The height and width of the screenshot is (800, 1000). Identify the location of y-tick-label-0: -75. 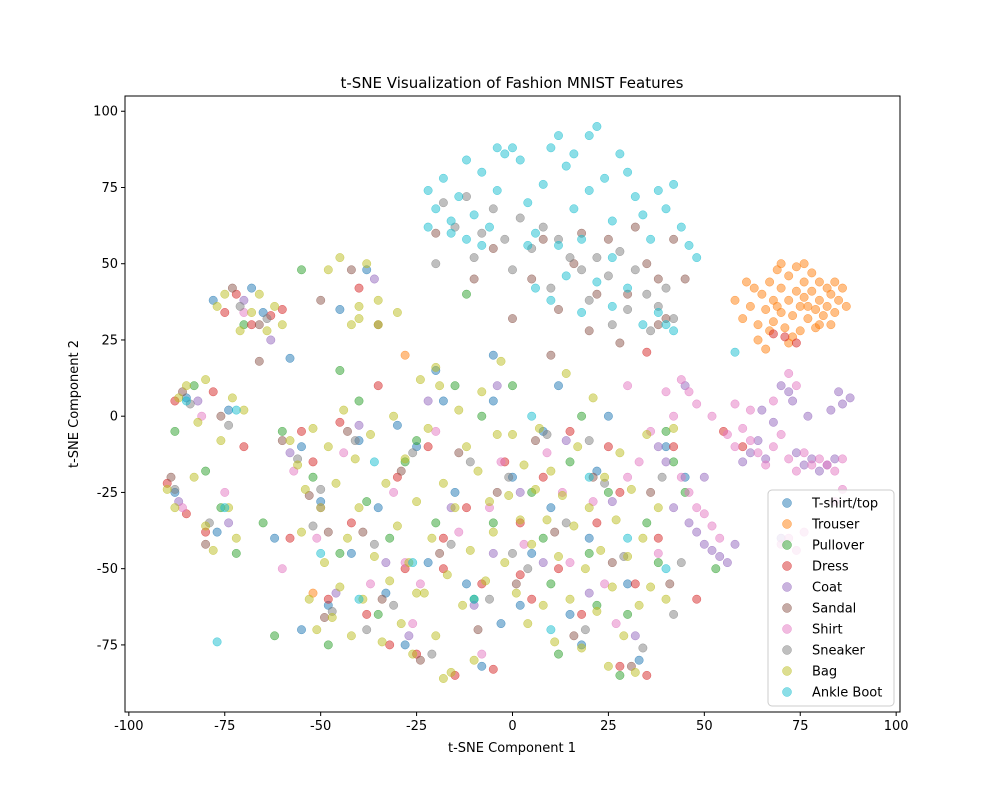
(107, 645).